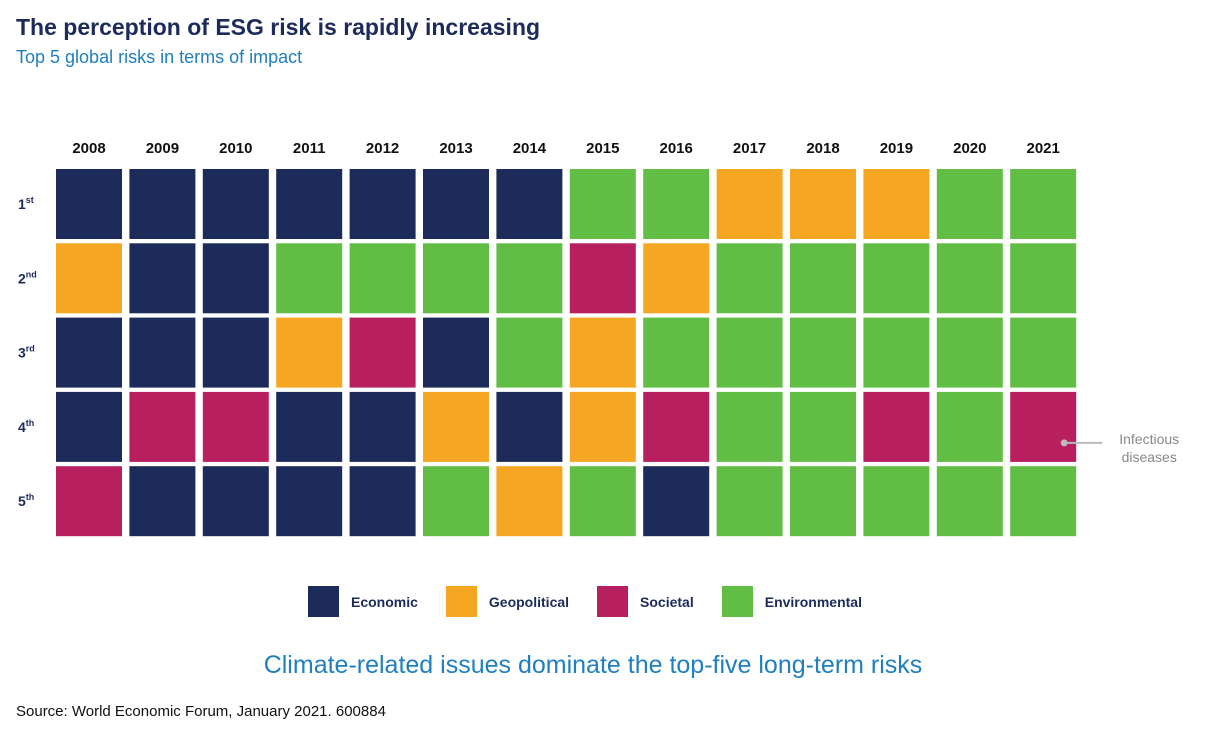 The image size is (1216, 732). I want to click on legend-label-economic: Economic, so click(384, 601).